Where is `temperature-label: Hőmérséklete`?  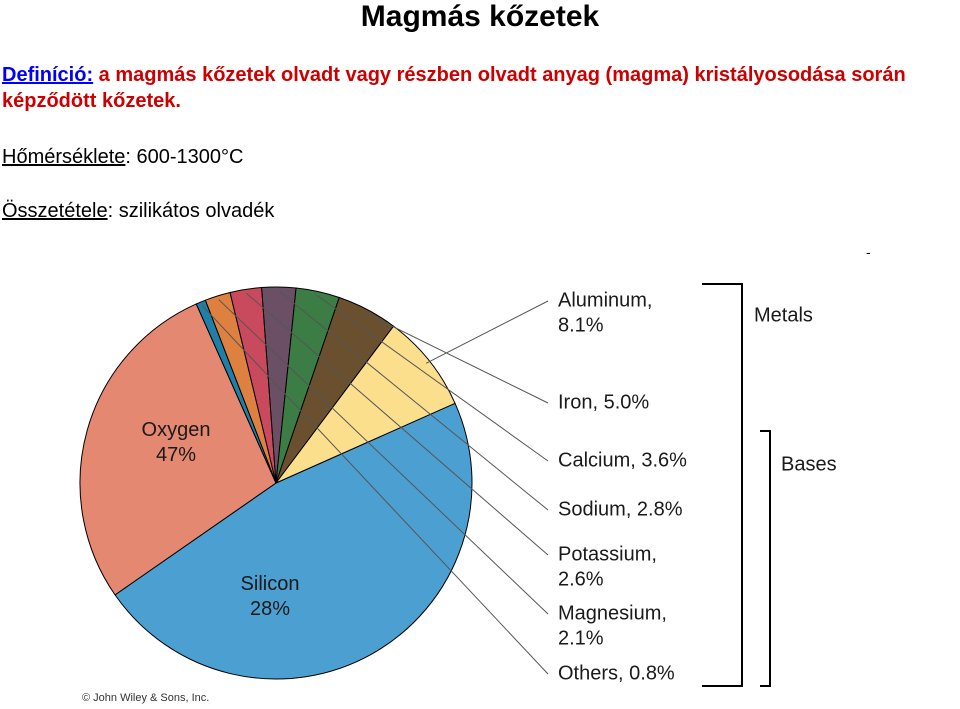
temperature-label: Hőmérséklete is located at coordinates (64, 157).